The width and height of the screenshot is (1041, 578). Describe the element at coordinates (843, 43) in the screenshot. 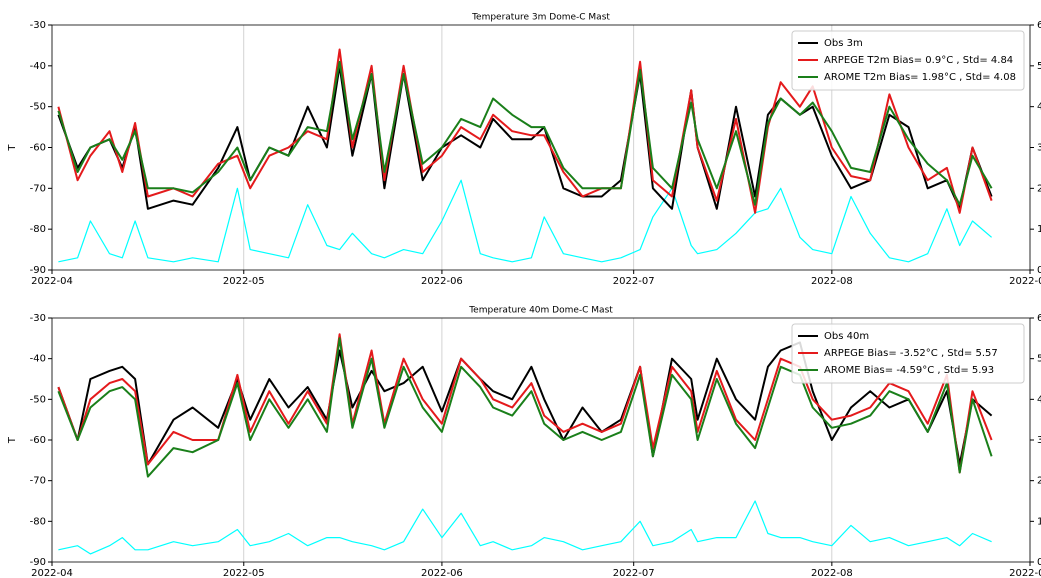

I see `legend-label: Obs 3m` at that location.